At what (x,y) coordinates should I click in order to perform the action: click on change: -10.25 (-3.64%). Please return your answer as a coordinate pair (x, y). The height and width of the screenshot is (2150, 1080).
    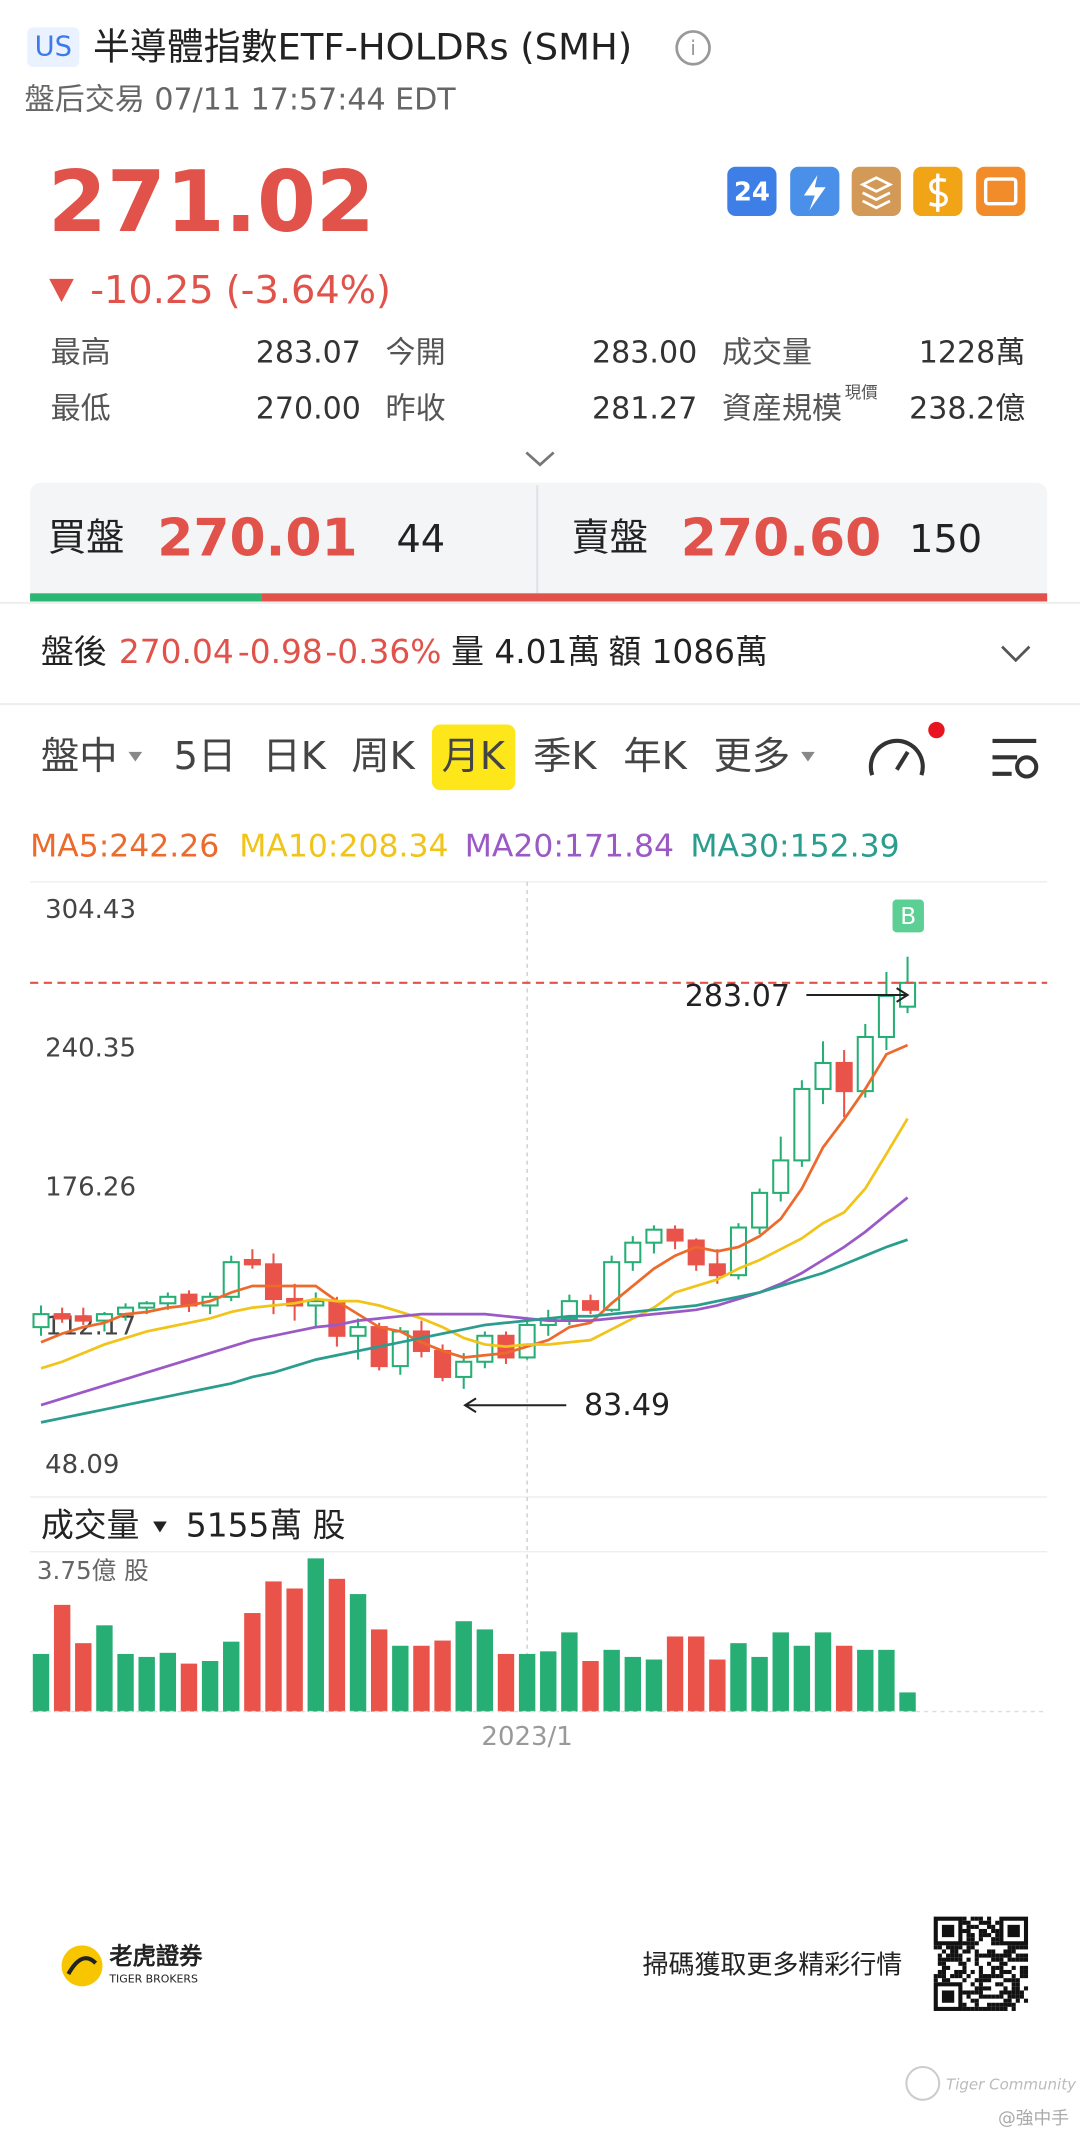
    Looking at the image, I should click on (240, 290).